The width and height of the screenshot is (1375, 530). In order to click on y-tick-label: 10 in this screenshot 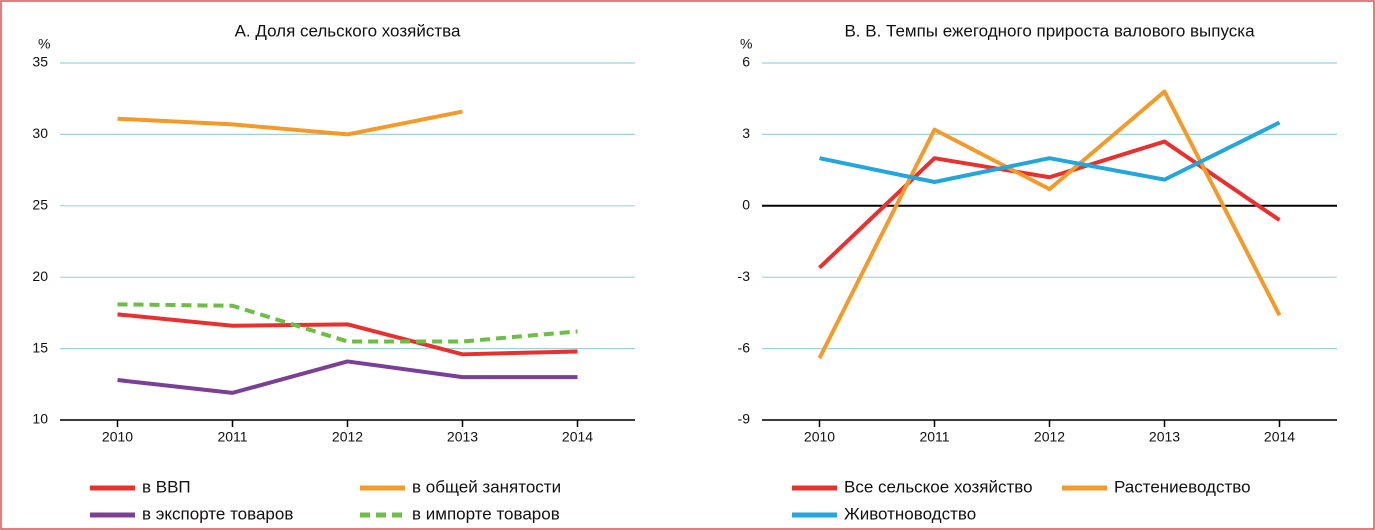, I will do `click(40, 419)`.